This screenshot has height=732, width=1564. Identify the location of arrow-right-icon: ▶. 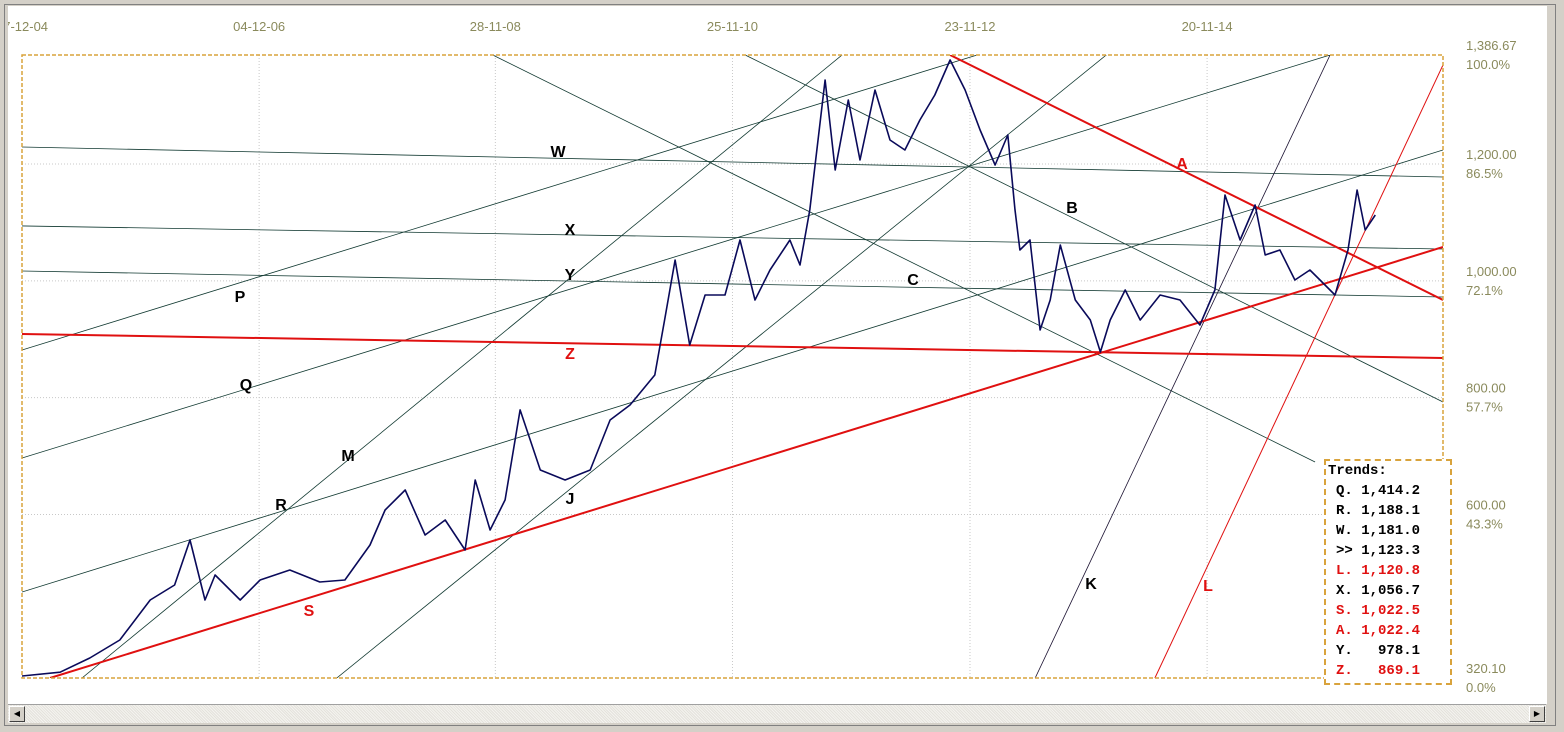
(1537, 714).